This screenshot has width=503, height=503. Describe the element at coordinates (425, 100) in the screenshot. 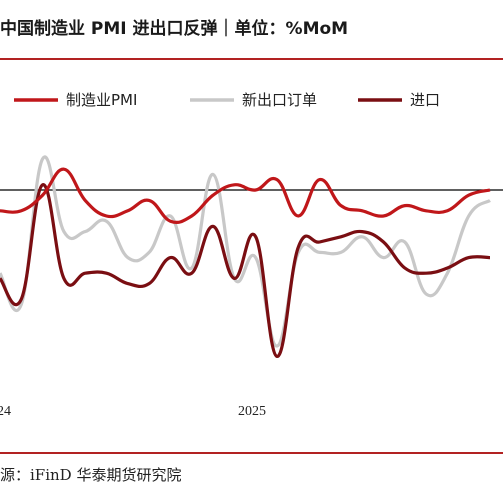

I see `legend-label-2: 进口` at that location.